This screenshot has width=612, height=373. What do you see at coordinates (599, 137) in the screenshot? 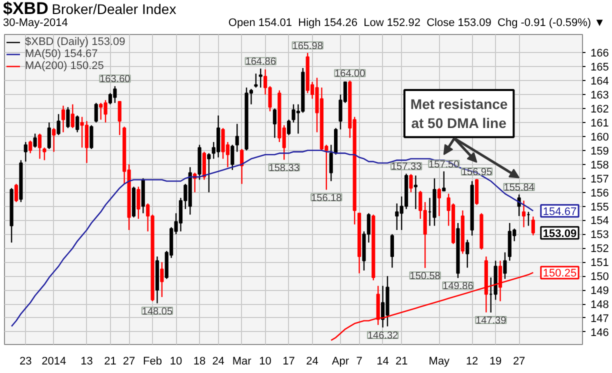
I see `y-tick-label: 160` at bounding box center [599, 137].